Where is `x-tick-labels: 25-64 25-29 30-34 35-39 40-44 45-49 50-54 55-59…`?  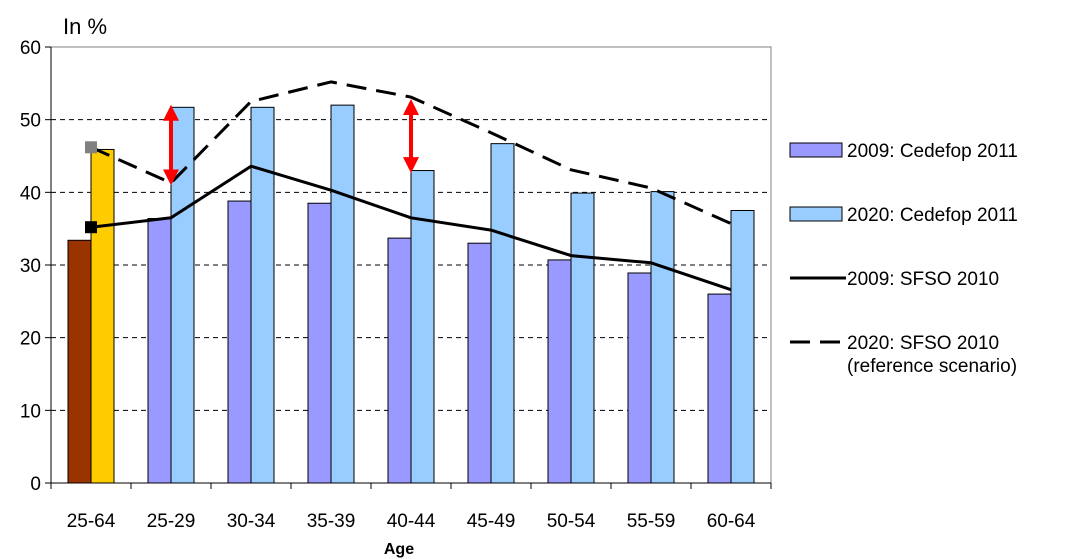 x-tick-labels: 25-64 25-29 30-34 35-39 40-44 45-49 50-54 55-59… is located at coordinates (411, 521).